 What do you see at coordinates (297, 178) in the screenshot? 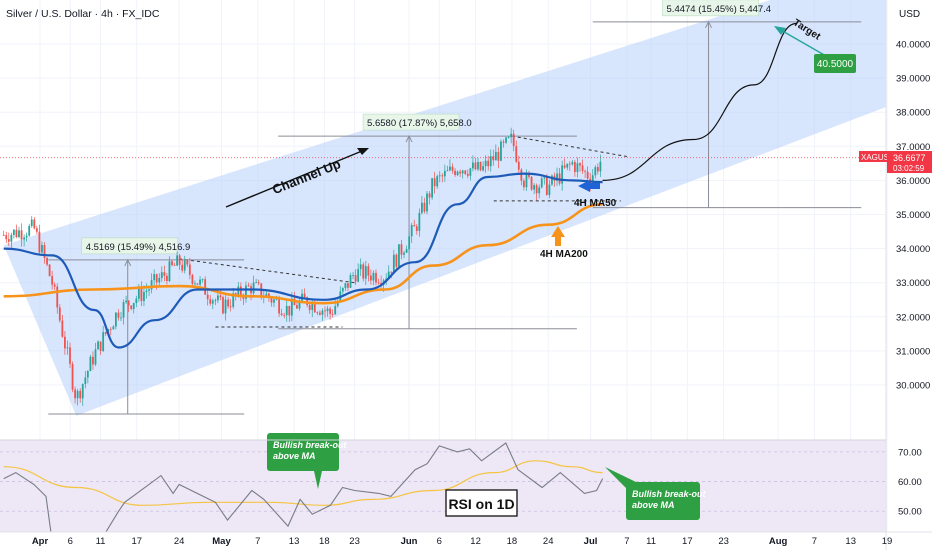
I see `channel-up-arrow` at bounding box center [297, 178].